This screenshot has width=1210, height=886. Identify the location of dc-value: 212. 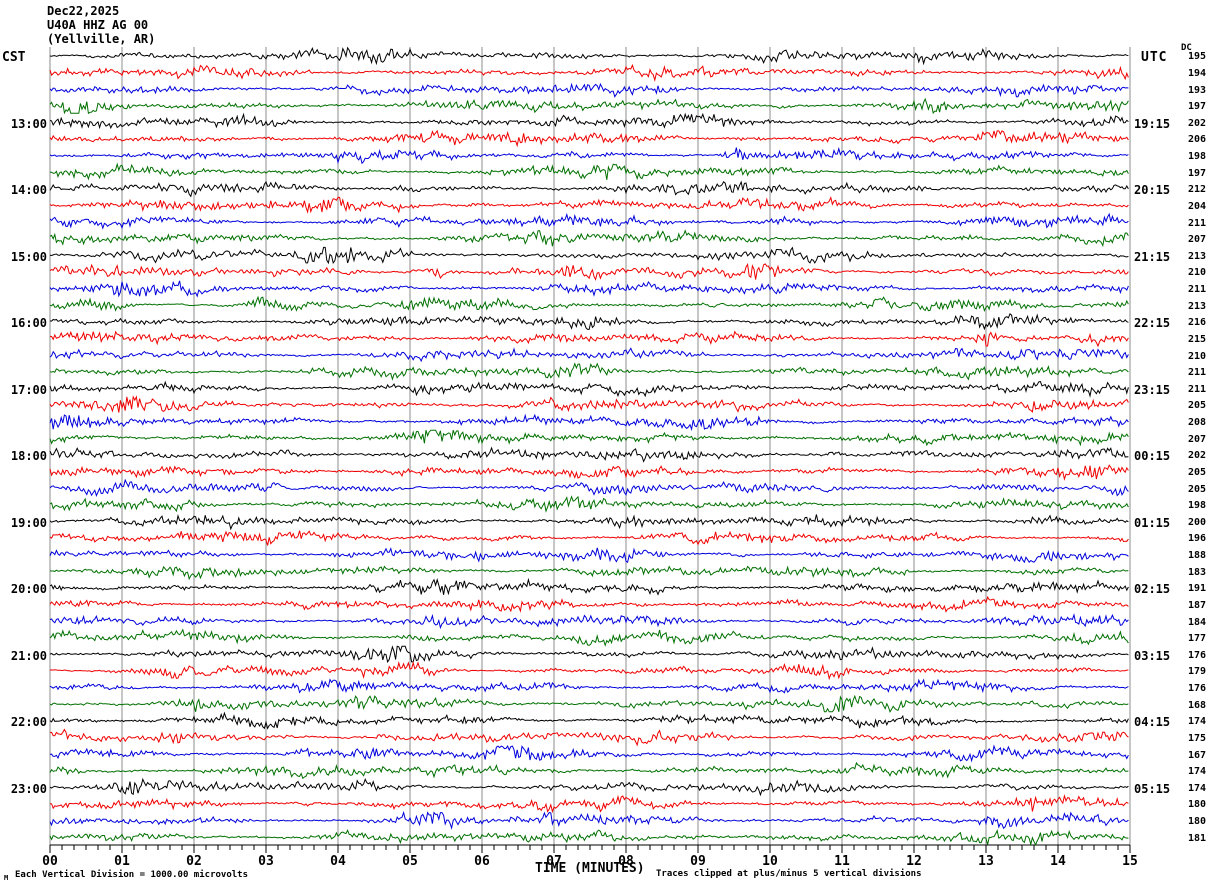
(1197, 190).